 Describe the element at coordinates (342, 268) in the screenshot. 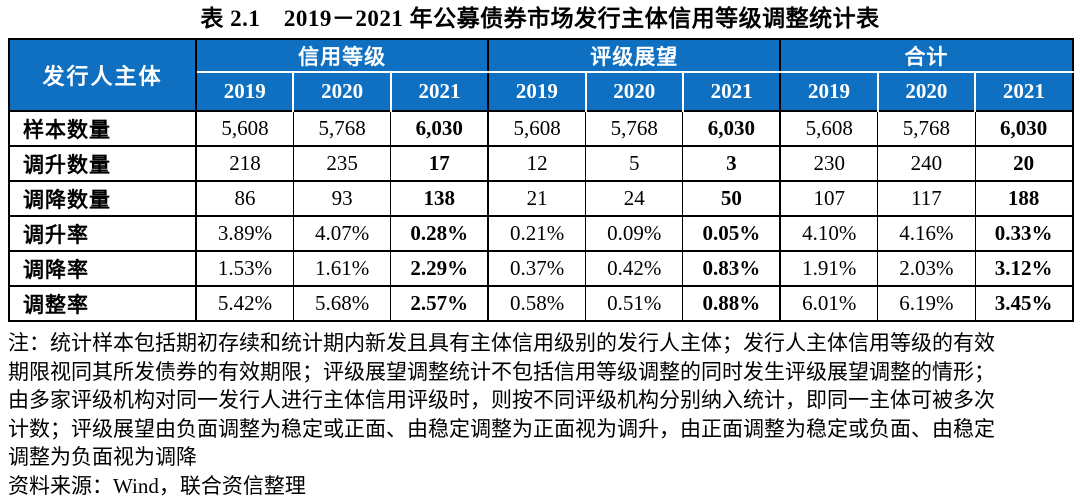

I see `value-cell: 1.61%` at that location.